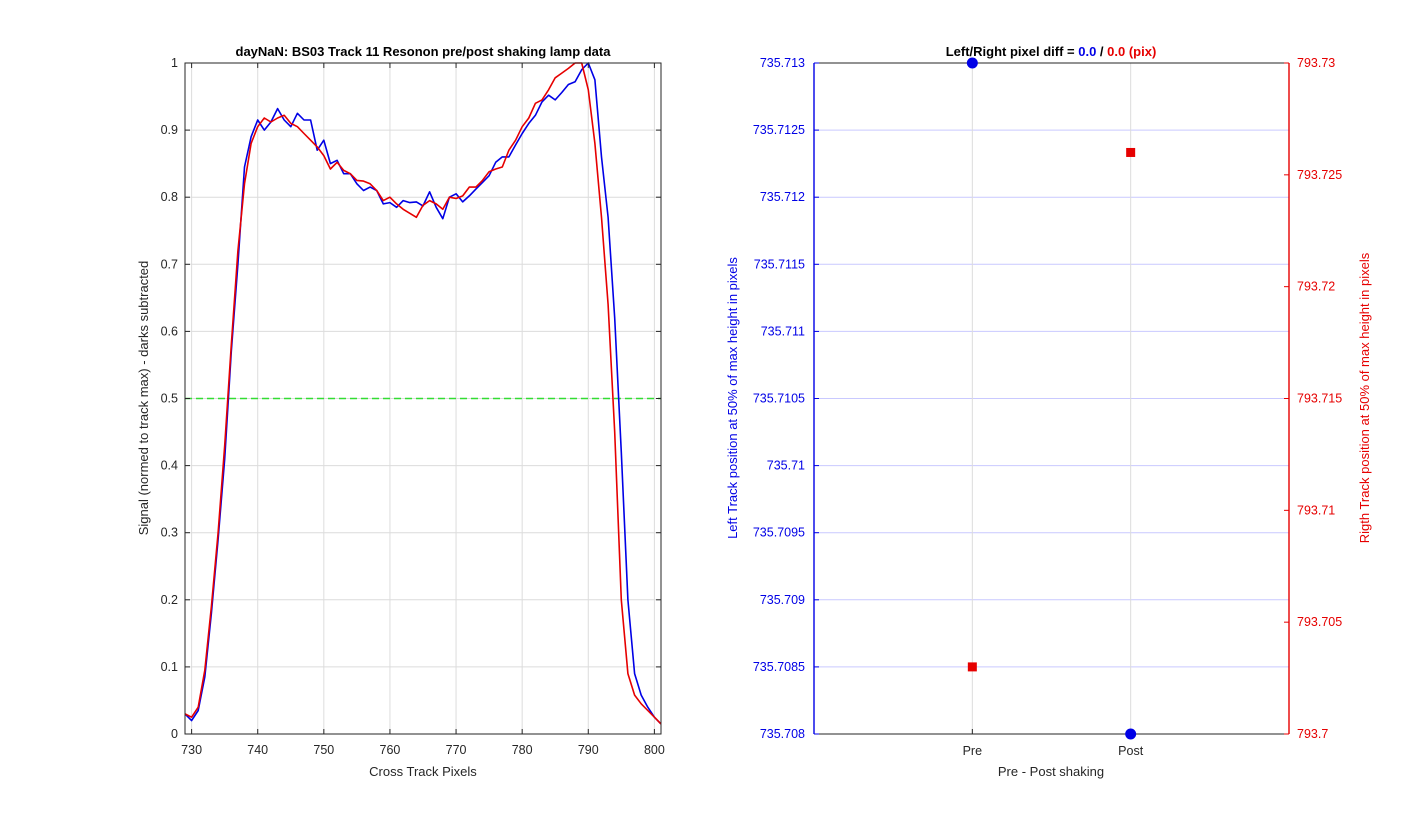 This screenshot has width=1425, height=825. I want to click on left-y-tick-label: 0.1, so click(169, 667).